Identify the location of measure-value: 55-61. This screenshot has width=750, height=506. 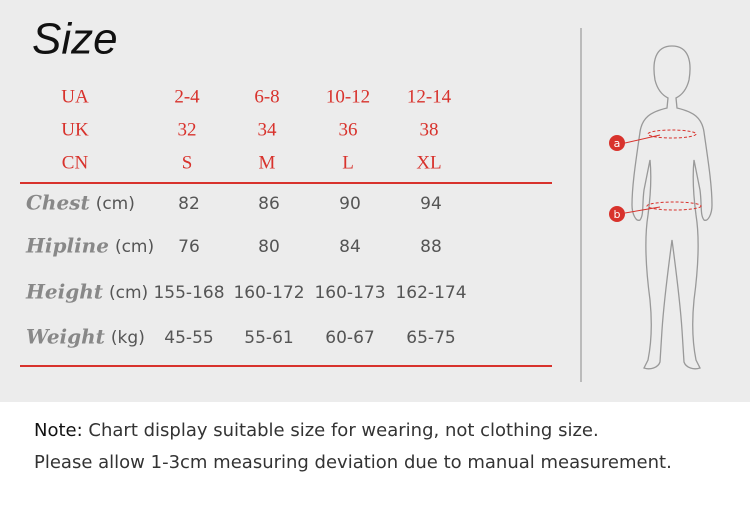
(268, 338).